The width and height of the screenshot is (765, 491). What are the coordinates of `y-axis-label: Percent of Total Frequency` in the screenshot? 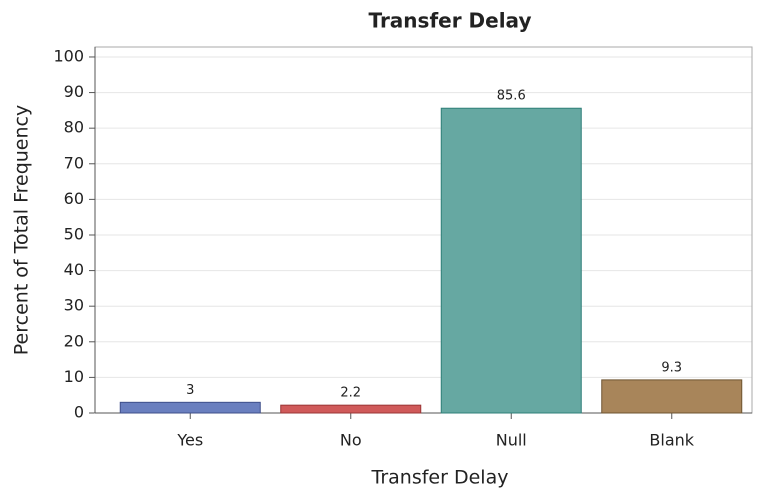 It's located at (22, 230).